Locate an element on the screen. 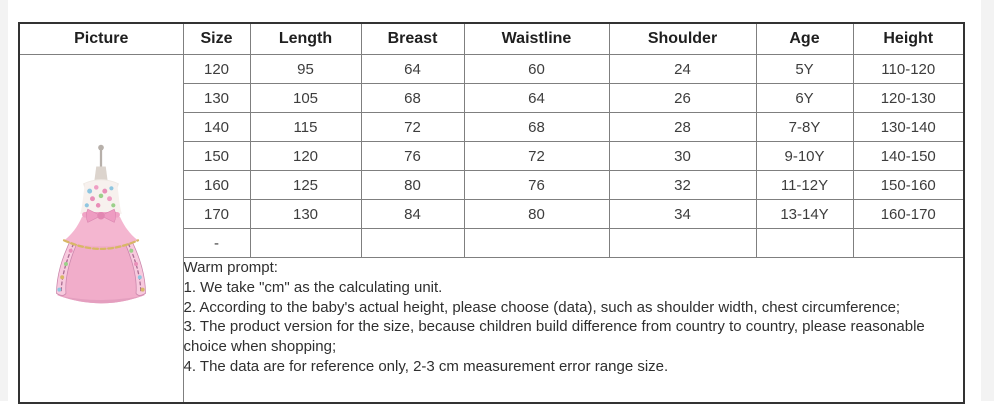  column-header-waistline: Waistline is located at coordinates (536, 38).